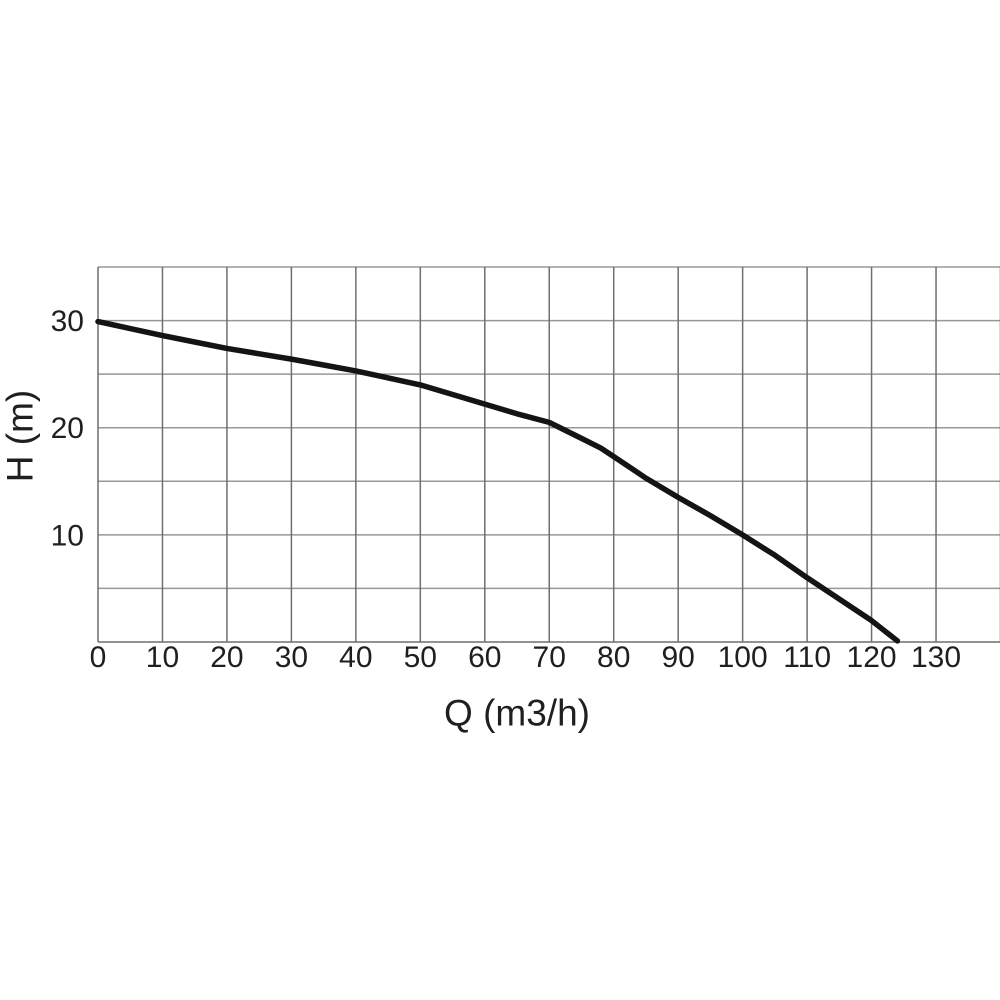 Image resolution: width=1000 pixels, height=1000 pixels. I want to click on x-tick-label: 90, so click(677, 657).